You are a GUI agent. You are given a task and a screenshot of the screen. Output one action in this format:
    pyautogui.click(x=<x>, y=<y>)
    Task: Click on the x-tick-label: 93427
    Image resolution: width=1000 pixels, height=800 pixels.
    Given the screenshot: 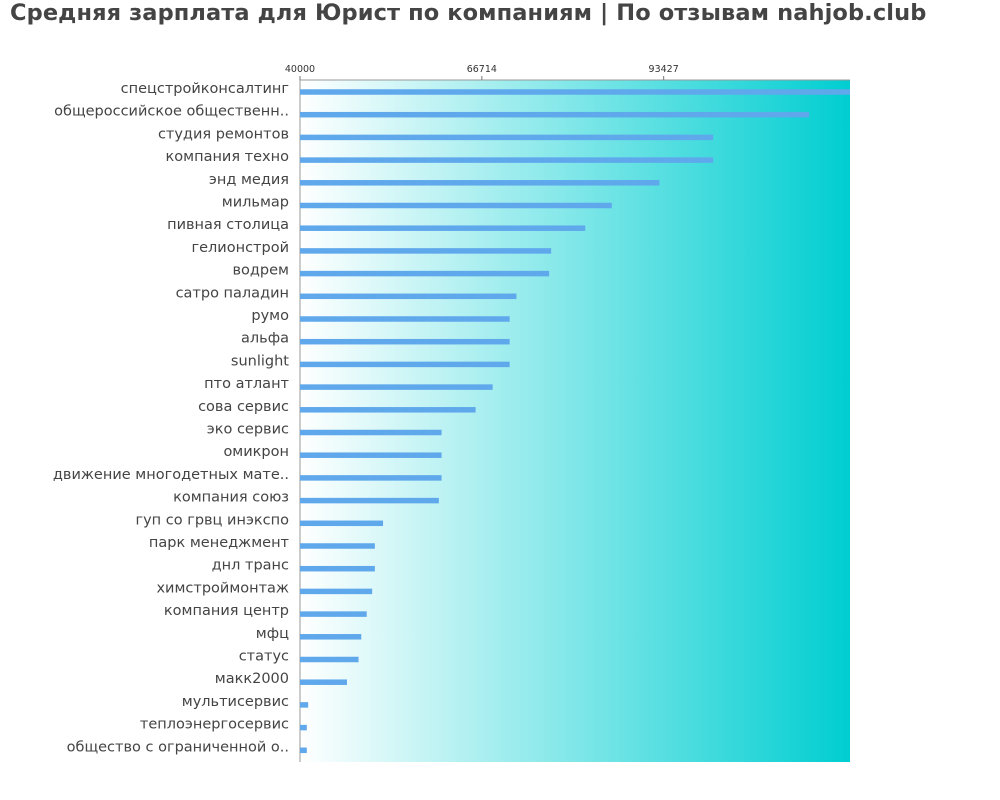 What is the action you would take?
    pyautogui.click(x=664, y=69)
    